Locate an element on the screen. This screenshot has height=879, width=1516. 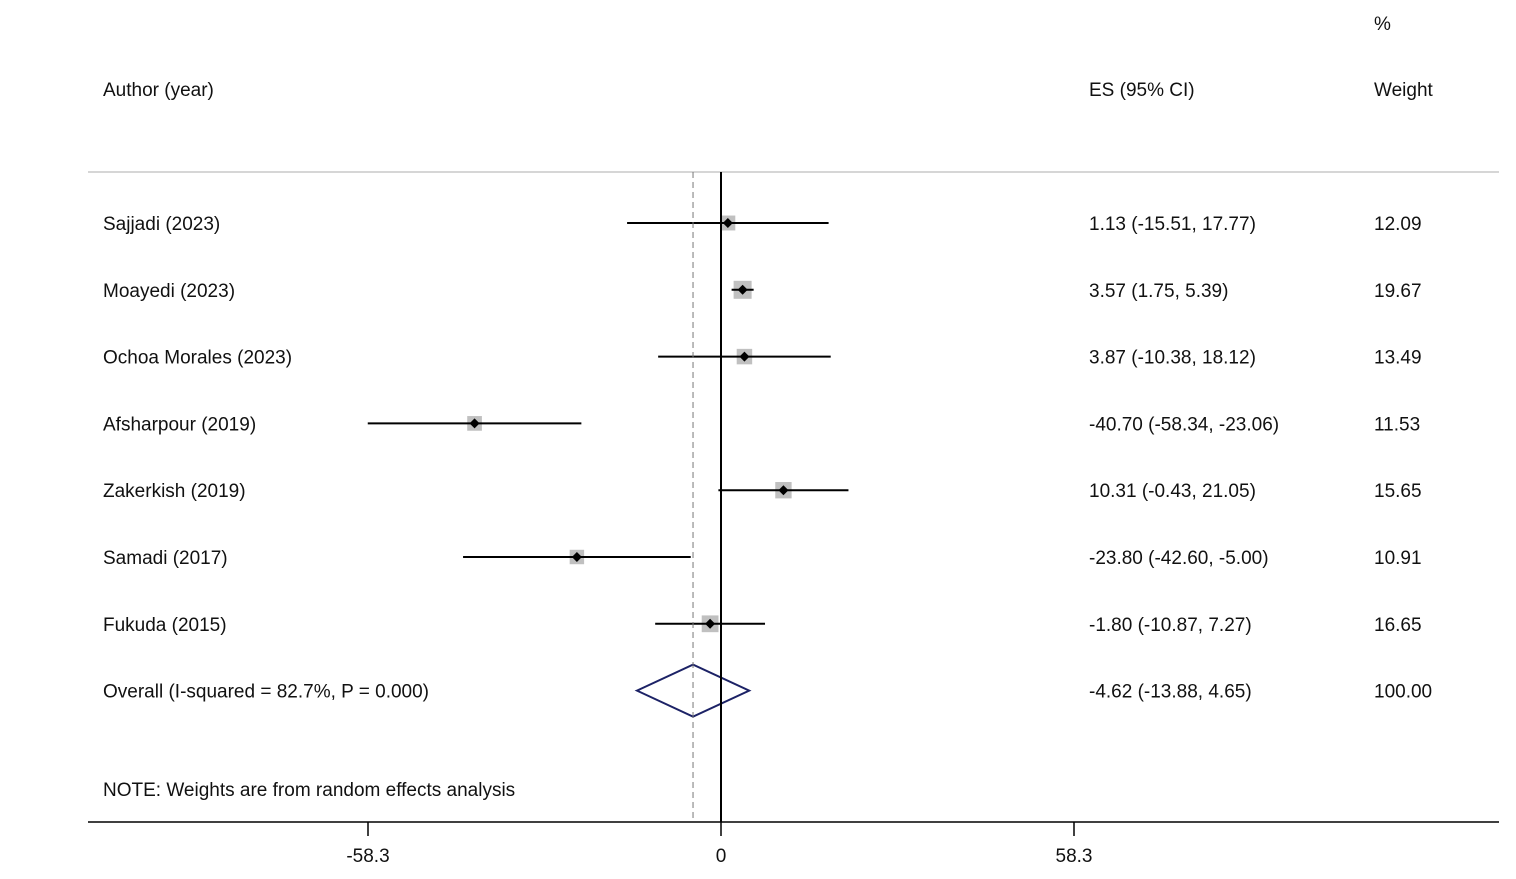
overall-weight: 100.00 is located at coordinates (1403, 692).